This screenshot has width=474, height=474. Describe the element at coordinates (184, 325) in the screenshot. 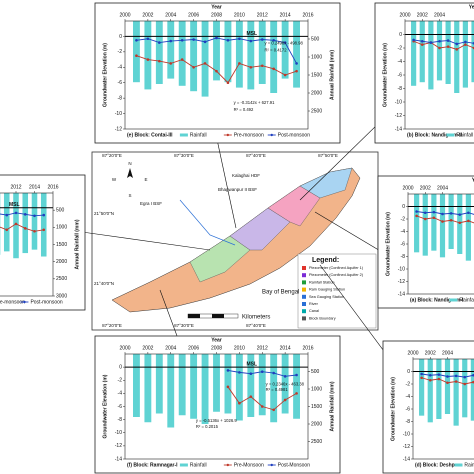

I see `lon-label: 87°30'0"E` at that location.